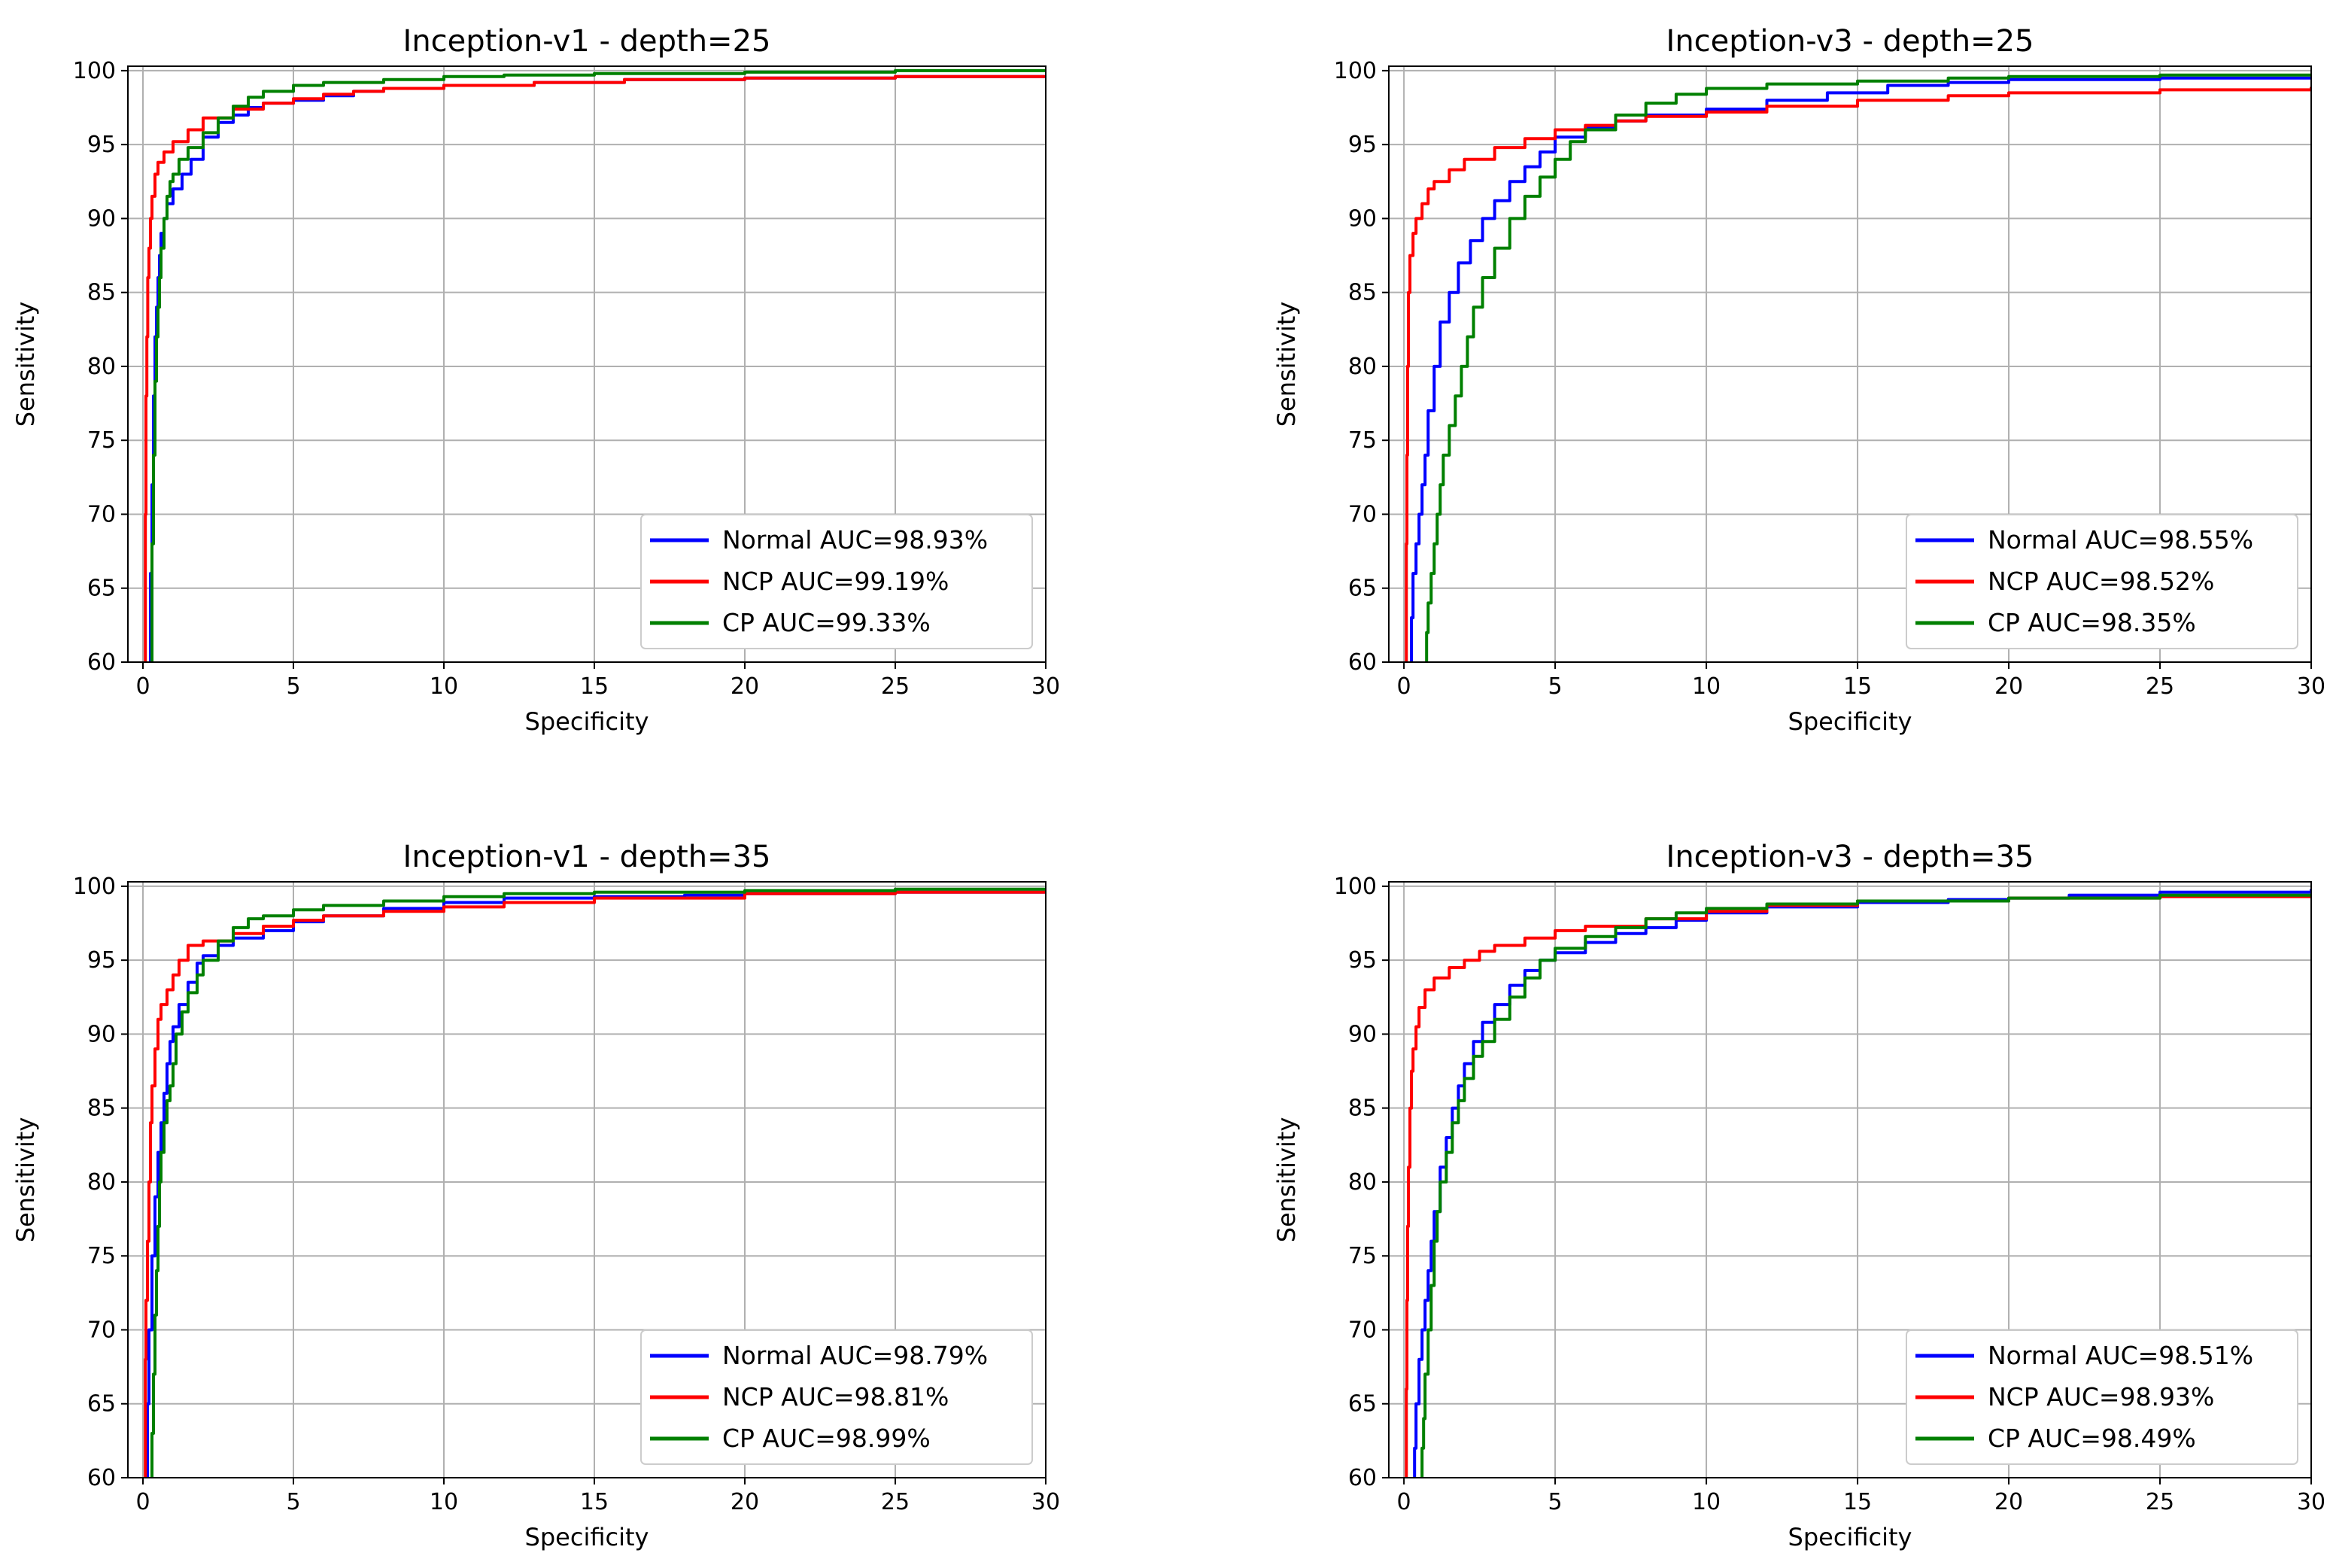 The width and height of the screenshot is (2333, 1568). I want to click on legend-entry: NCP AUC=98.81%, so click(836, 1397).